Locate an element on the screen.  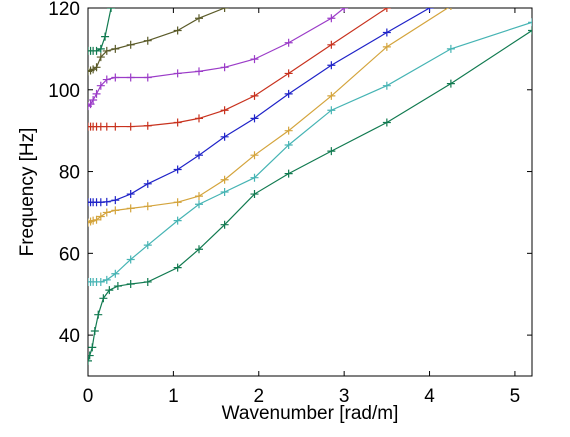
x-tick-label: 5 is located at coordinates (515, 396).